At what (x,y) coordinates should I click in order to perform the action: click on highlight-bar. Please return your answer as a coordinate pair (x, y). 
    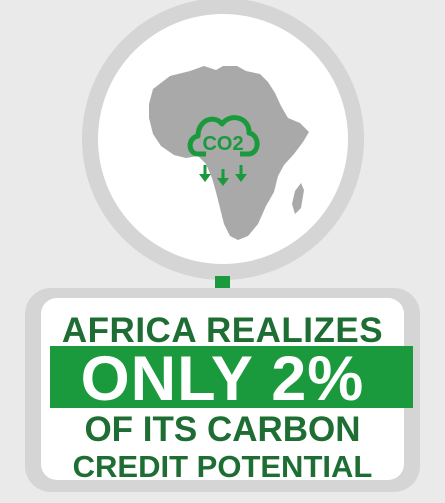
    Looking at the image, I should click on (231, 377).